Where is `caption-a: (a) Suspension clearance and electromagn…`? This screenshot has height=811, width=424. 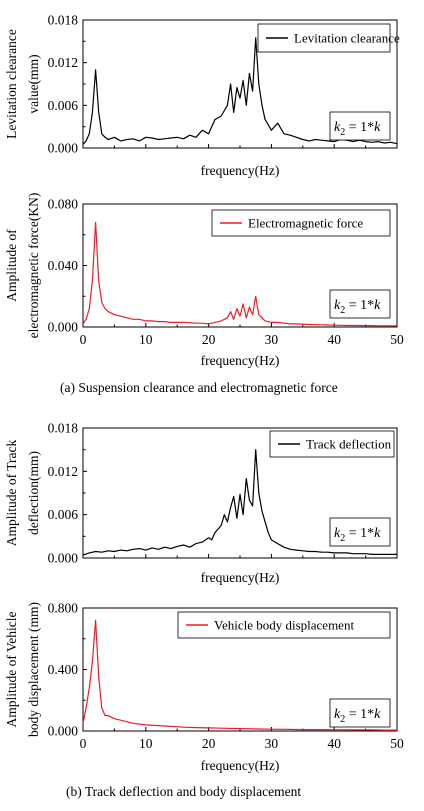 caption-a: (a) Suspension clearance and electromagn… is located at coordinates (199, 387).